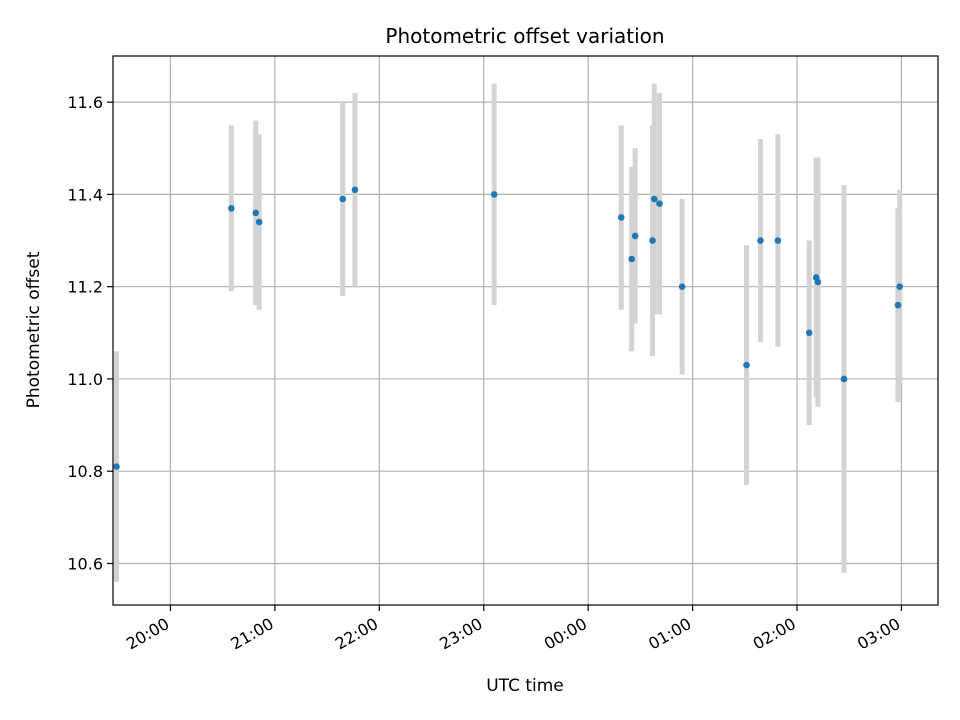 The image size is (960, 720). Describe the element at coordinates (85, 471) in the screenshot. I see `y-tick-label: 10.8` at that location.